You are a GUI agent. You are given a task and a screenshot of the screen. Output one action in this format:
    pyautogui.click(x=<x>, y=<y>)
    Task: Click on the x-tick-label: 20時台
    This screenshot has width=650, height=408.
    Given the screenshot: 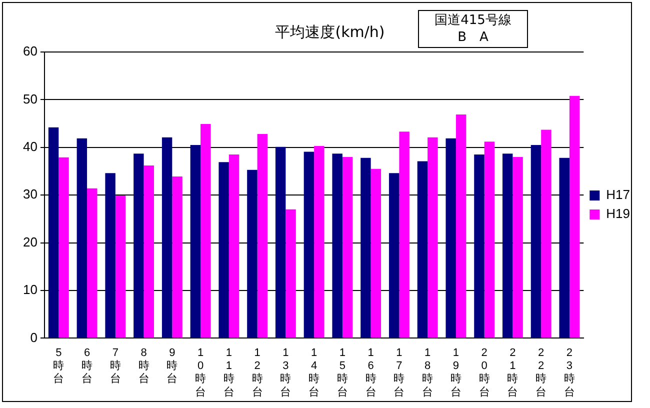 What is the action you would take?
    pyautogui.click(x=484, y=372)
    